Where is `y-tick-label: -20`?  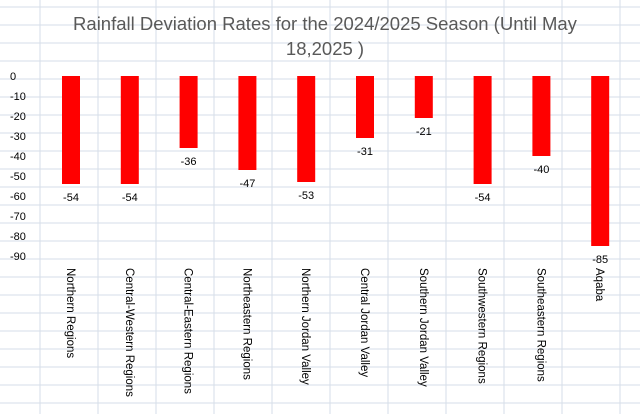
y-tick-label: -20 is located at coordinates (18, 117).